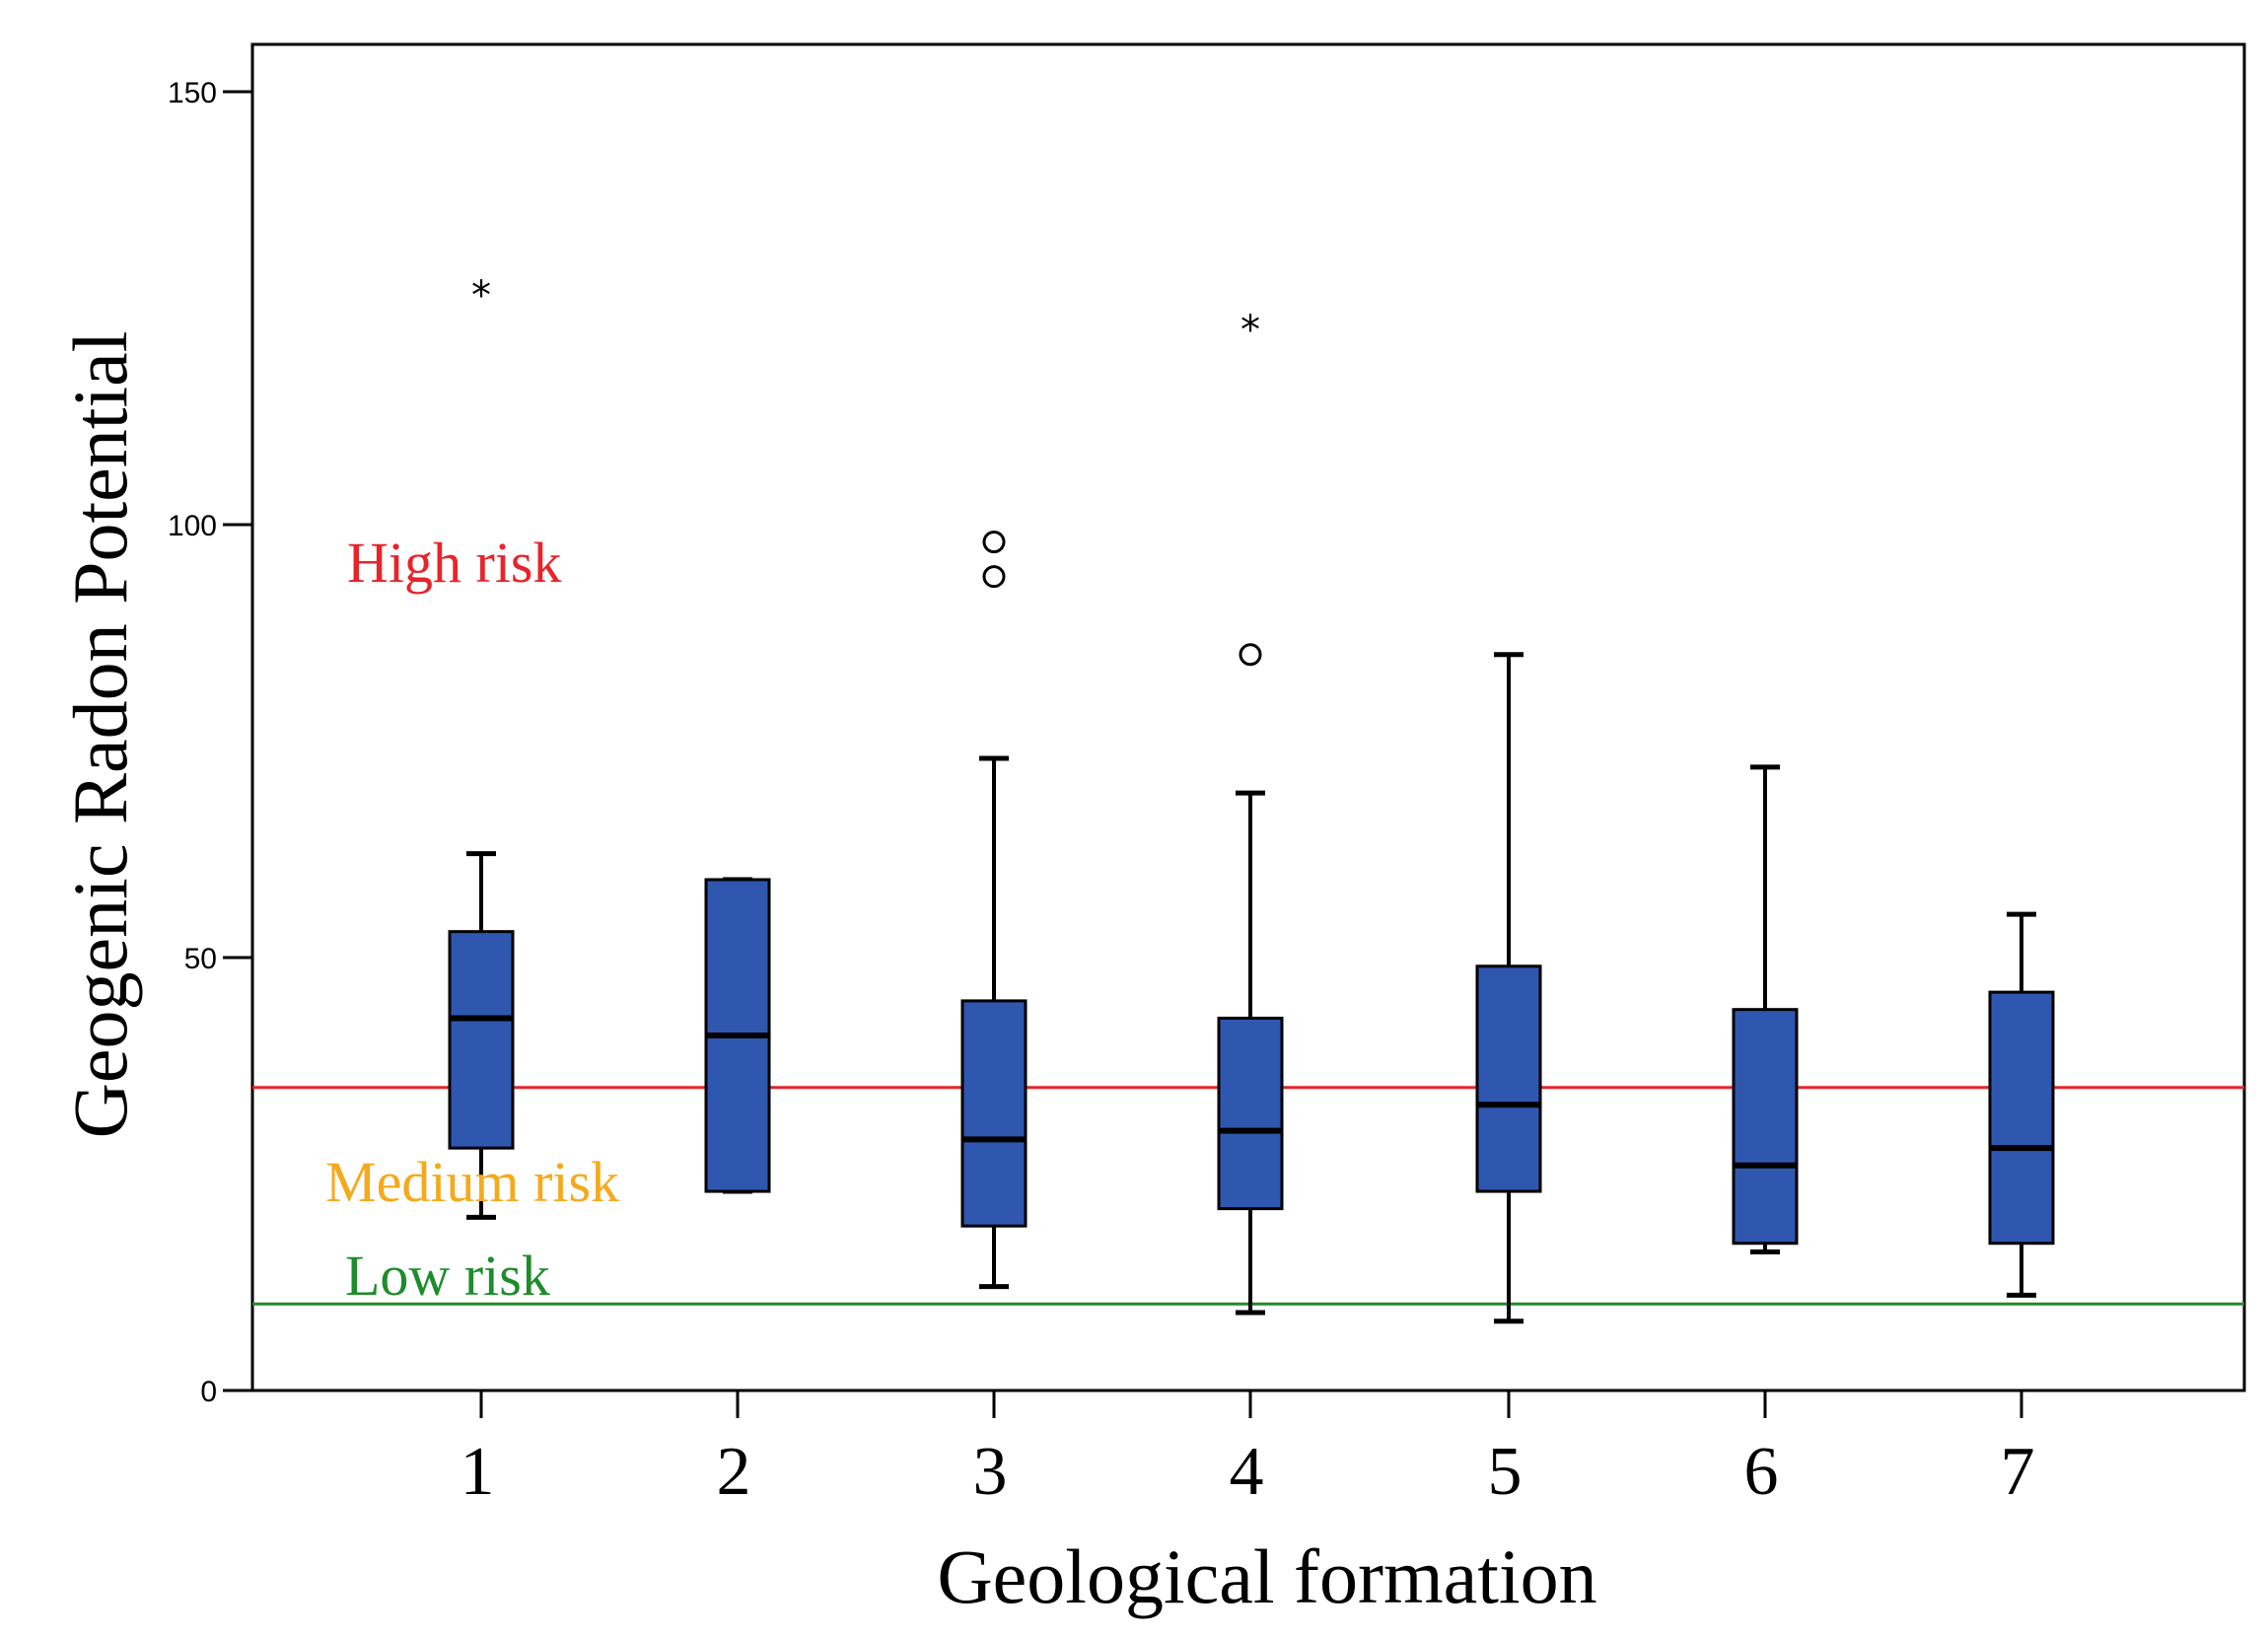  I want to click on x-tick-label-7: 7, so click(2018, 1472).